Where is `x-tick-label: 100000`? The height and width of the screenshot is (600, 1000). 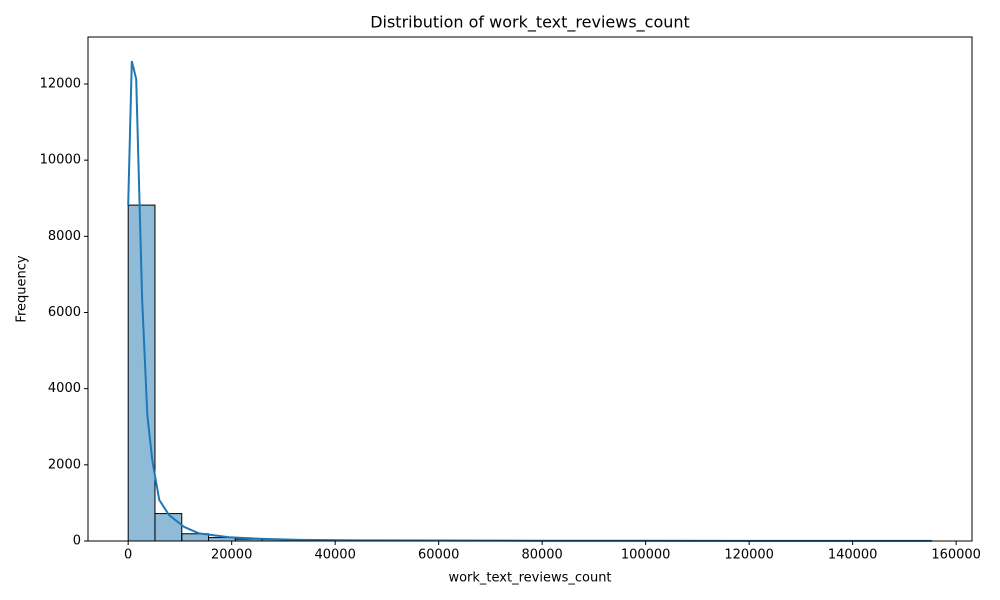
x-tick-label: 100000 is located at coordinates (646, 555).